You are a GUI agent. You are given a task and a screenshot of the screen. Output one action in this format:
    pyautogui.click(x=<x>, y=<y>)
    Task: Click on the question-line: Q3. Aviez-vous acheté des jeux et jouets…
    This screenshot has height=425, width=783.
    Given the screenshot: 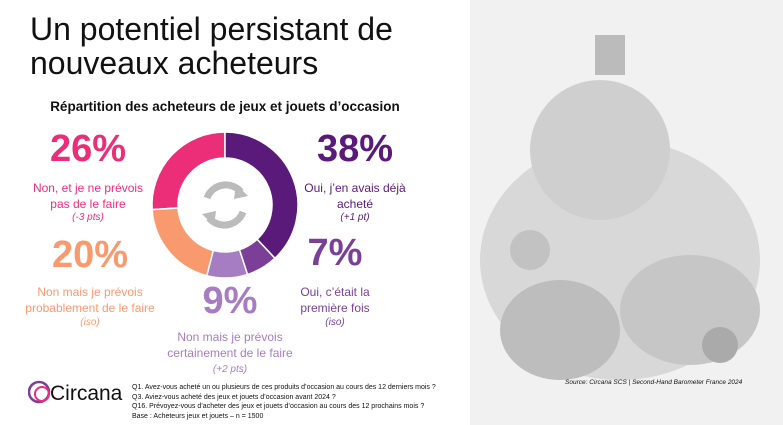 What is the action you would take?
    pyautogui.click(x=234, y=397)
    